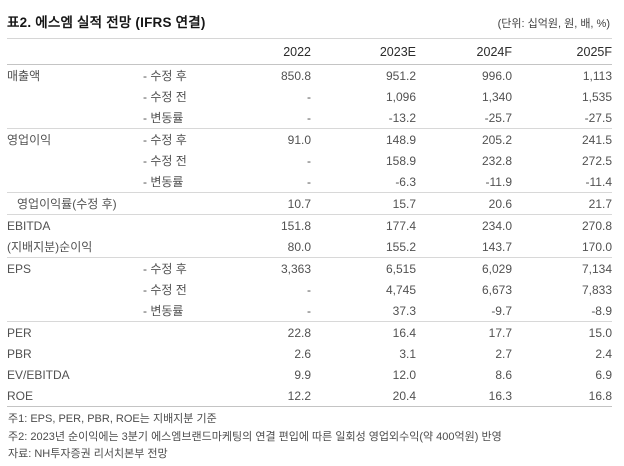 The image size is (624, 466). I want to click on cell-value: 272.5, so click(596, 160).